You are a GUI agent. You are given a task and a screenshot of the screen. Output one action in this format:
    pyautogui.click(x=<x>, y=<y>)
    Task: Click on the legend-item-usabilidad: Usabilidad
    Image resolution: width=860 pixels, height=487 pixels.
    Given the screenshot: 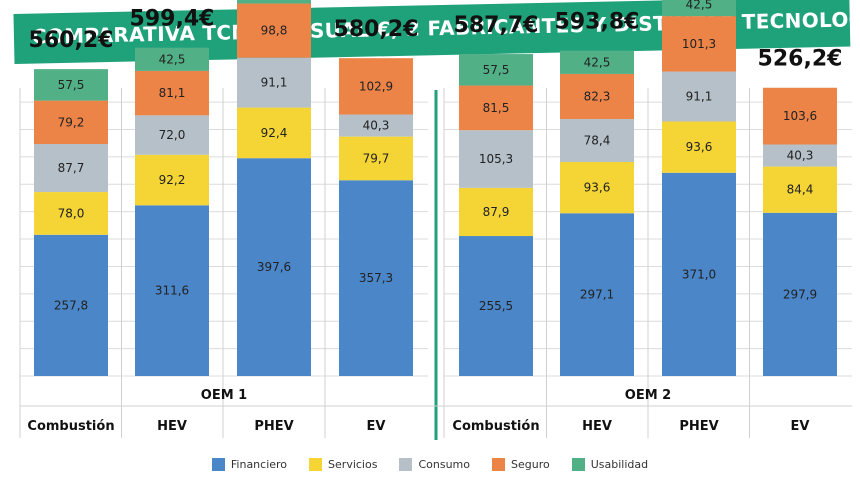 What is the action you would take?
    pyautogui.click(x=610, y=464)
    